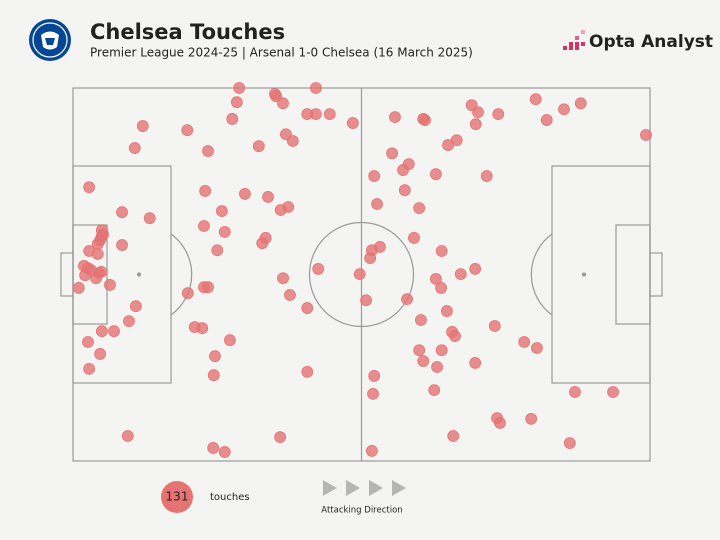 The width and height of the screenshot is (720, 540). I want to click on brand-name: Opta Analyst, so click(651, 42).